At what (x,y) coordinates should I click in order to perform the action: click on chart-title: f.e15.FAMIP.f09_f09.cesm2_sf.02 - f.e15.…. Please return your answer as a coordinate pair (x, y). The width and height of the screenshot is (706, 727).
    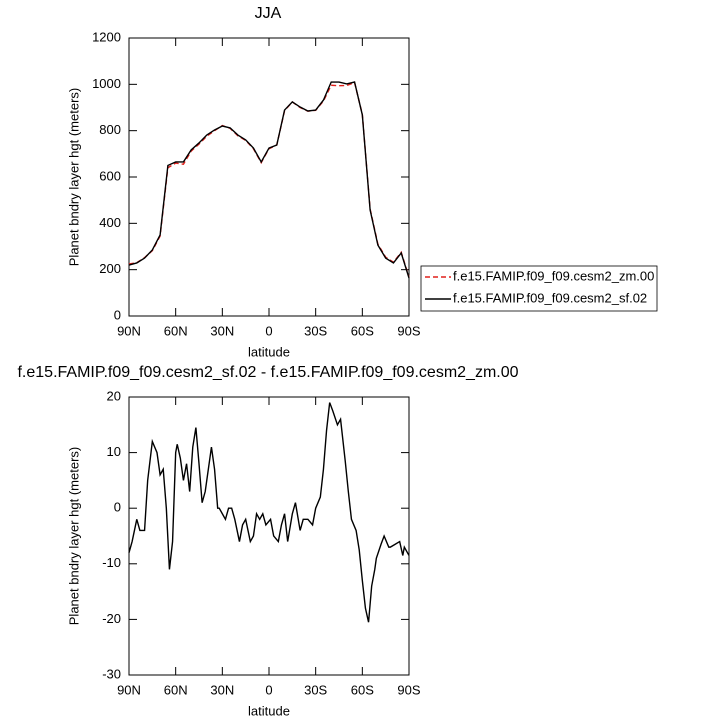
    Looking at the image, I should click on (267, 372).